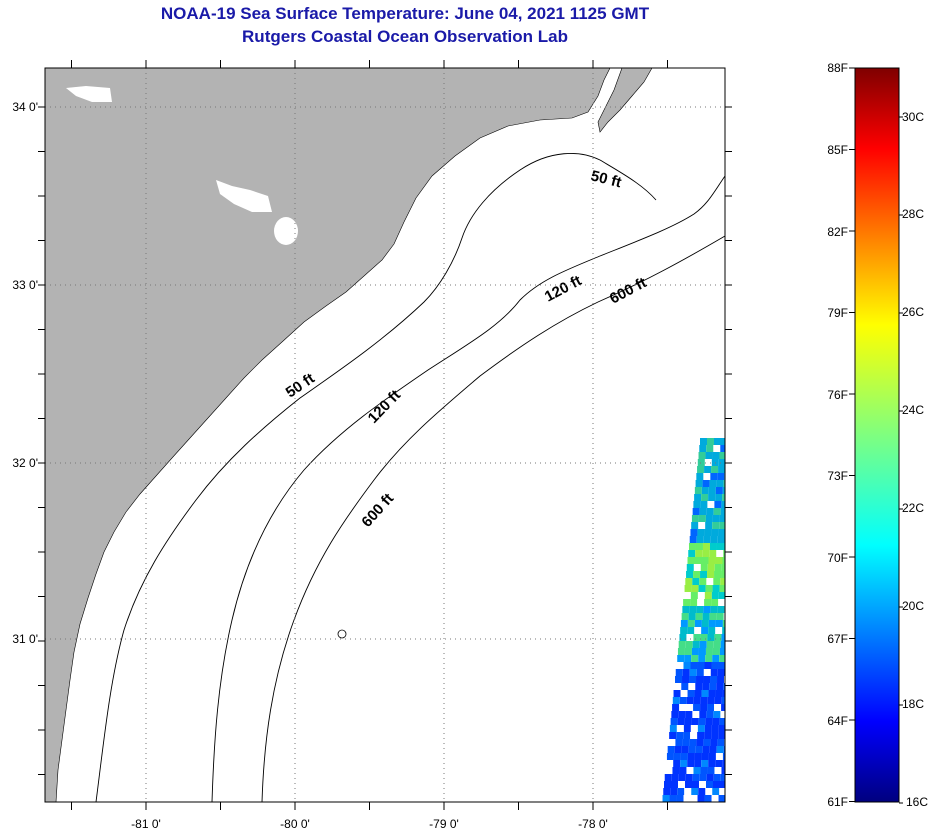  I want to click on colorbar-f-label: 85F, so click(837, 150).